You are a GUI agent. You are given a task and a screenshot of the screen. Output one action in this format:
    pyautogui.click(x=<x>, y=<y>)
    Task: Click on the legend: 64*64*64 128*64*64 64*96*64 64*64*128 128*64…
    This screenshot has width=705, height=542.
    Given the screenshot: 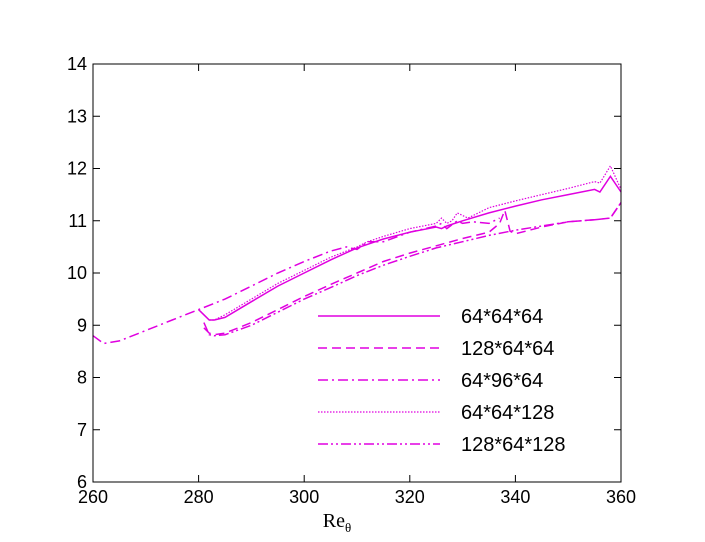 What is the action you would take?
    pyautogui.click(x=442, y=381)
    